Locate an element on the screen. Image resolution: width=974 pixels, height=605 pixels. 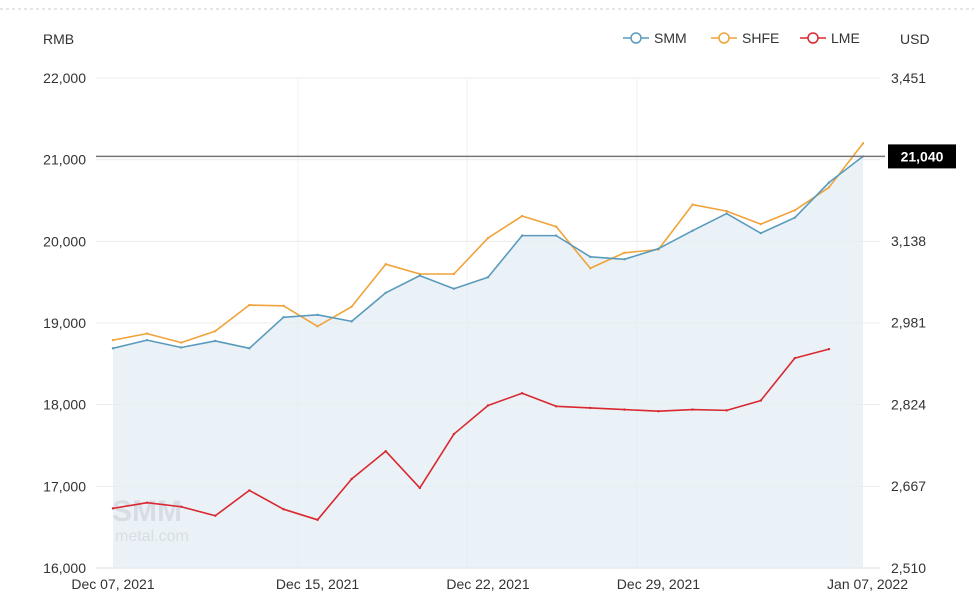
watermark: SMM metal.com is located at coordinates (150, 520).